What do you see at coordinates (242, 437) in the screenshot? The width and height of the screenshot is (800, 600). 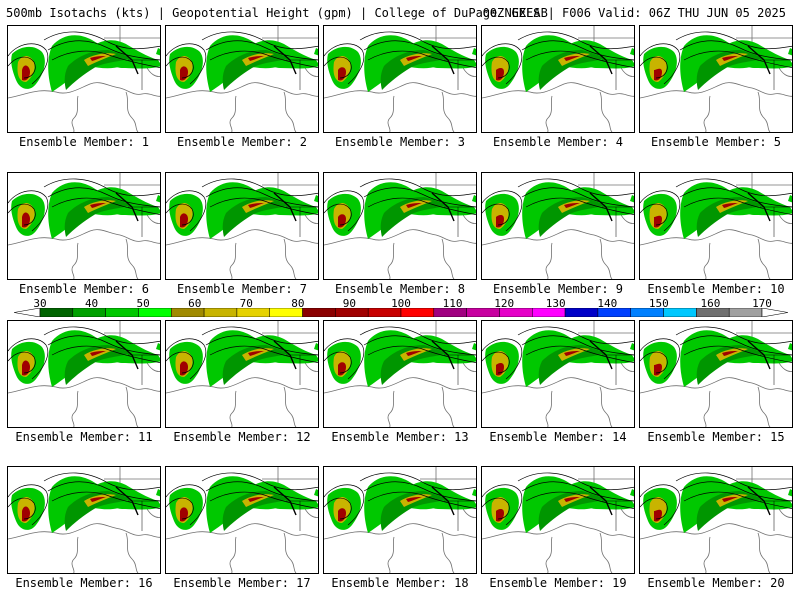 I see `member-label: Ensemble Member: 12` at bounding box center [242, 437].